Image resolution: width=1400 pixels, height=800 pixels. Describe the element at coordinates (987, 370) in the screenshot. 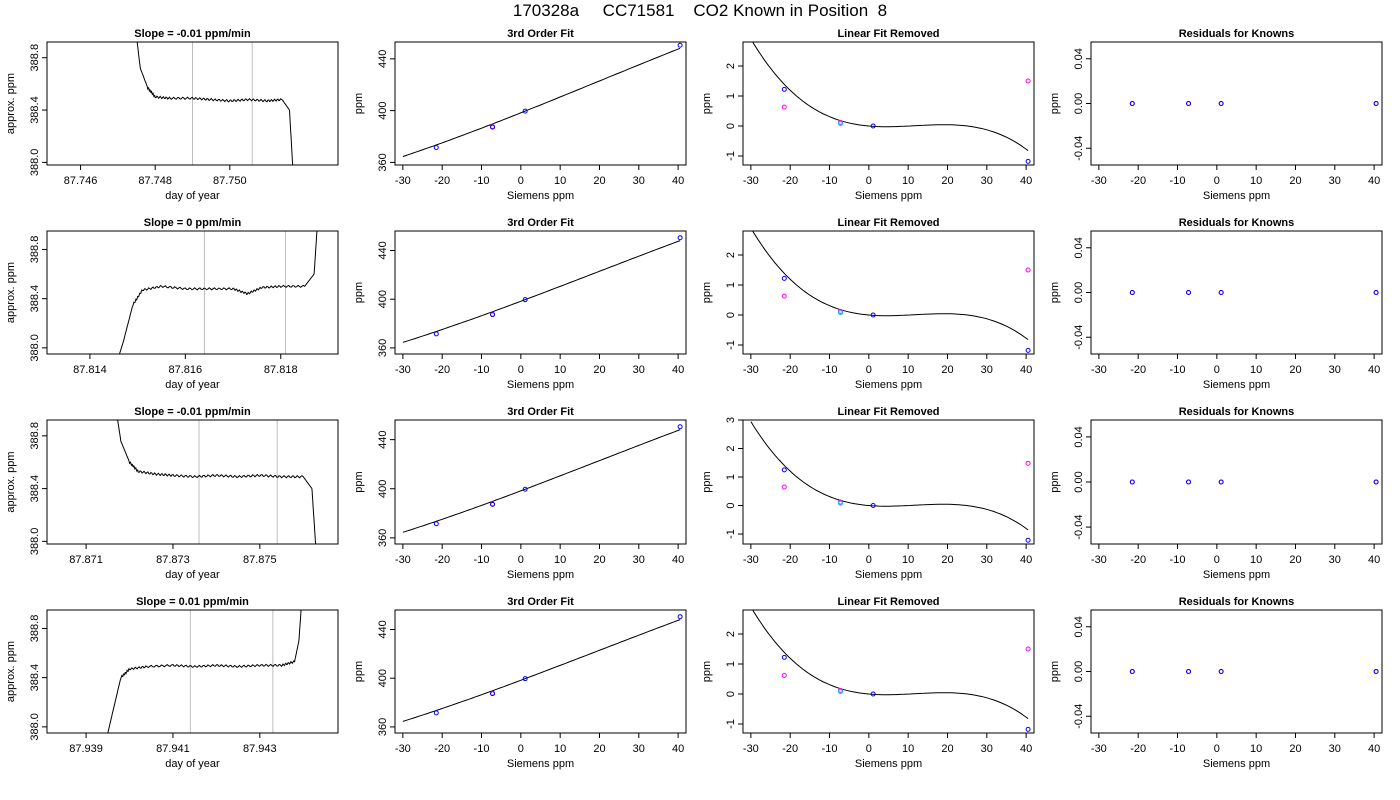

I see `x-tick-label: 30` at that location.